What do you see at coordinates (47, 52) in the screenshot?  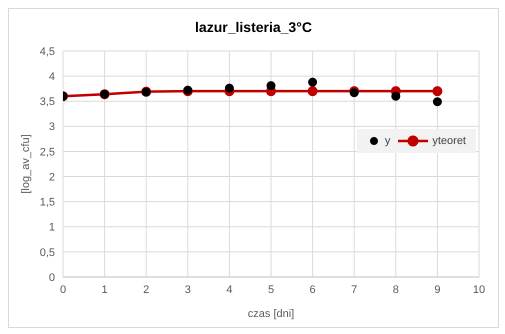 I see `y-tick-label: 4,5` at bounding box center [47, 52].